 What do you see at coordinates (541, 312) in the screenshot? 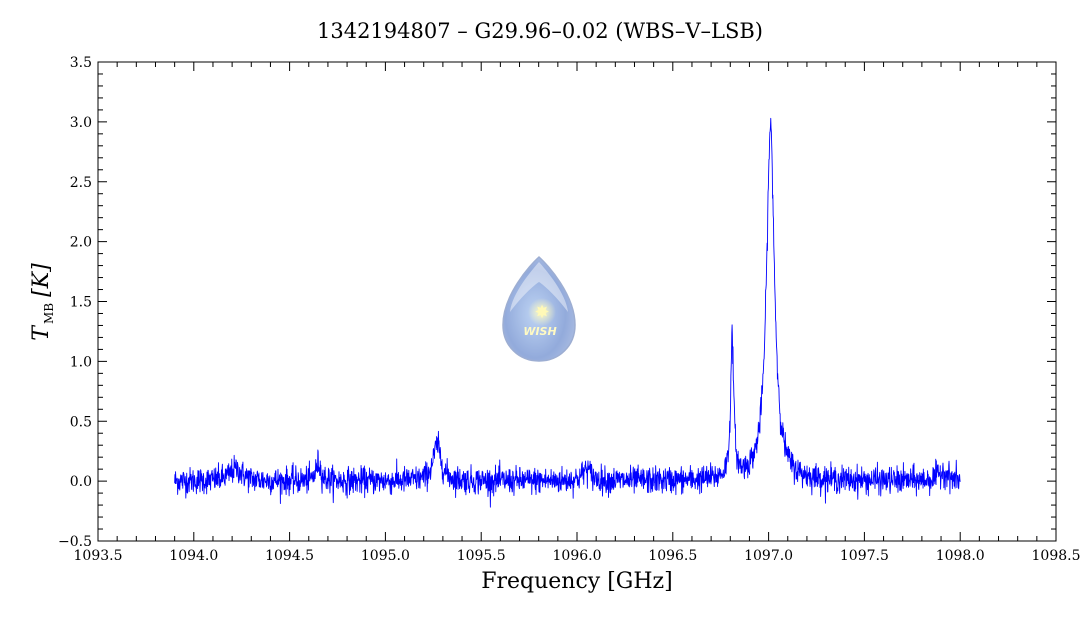
I see `wish-logo-star-icon: ✸` at bounding box center [541, 312].